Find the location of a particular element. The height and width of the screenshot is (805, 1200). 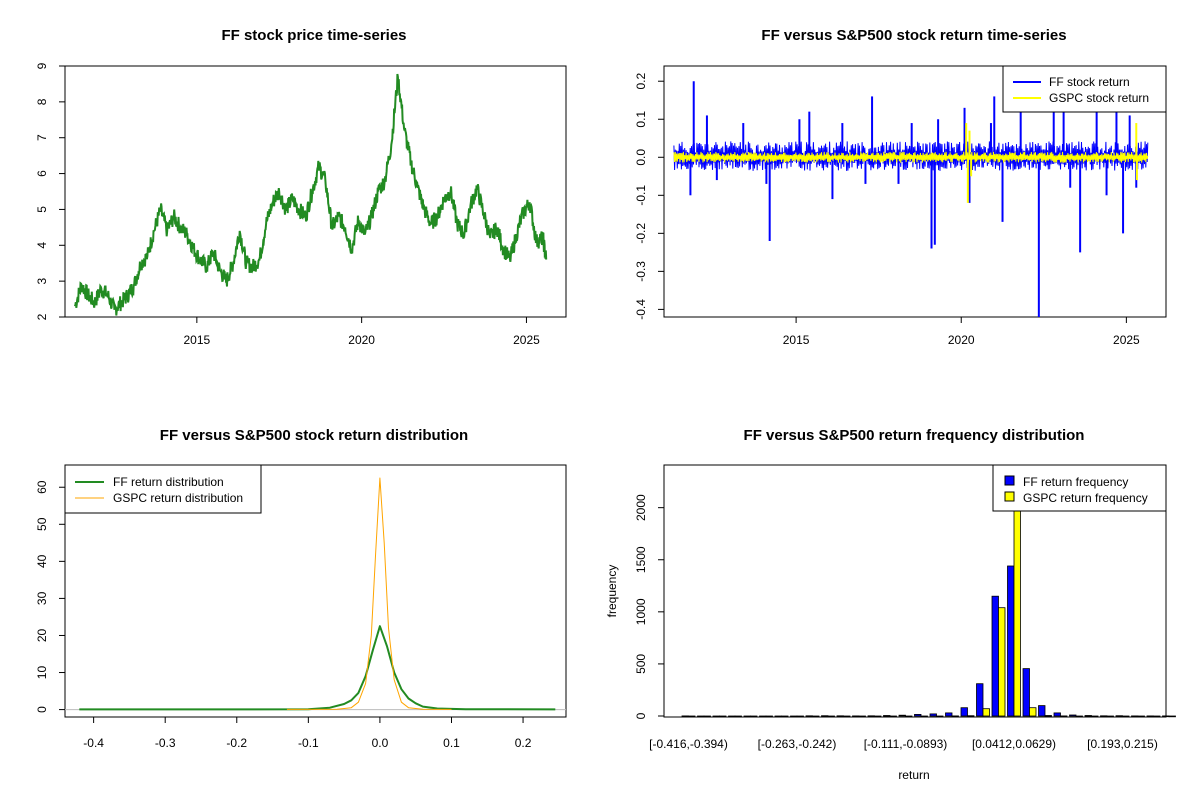

distribution-series-area is located at coordinates (315, 594).